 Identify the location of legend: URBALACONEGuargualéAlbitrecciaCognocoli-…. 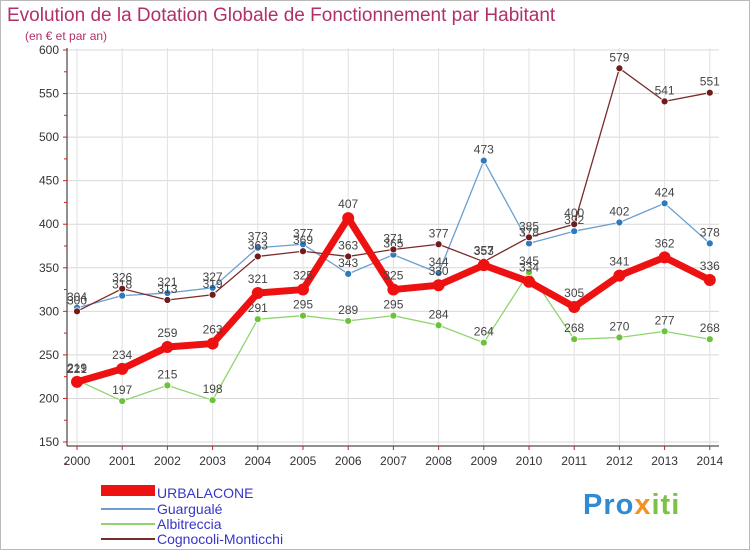
(192, 516).